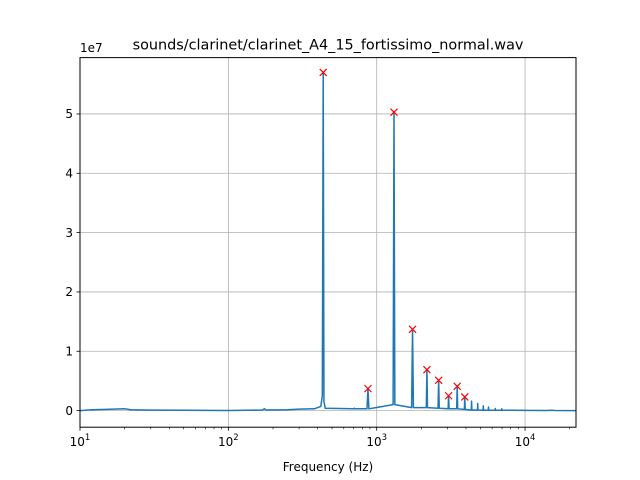 The height and width of the screenshot is (480, 640). Describe the element at coordinates (80, 441) in the screenshot. I see `x-tick-label: 10¹` at that location.